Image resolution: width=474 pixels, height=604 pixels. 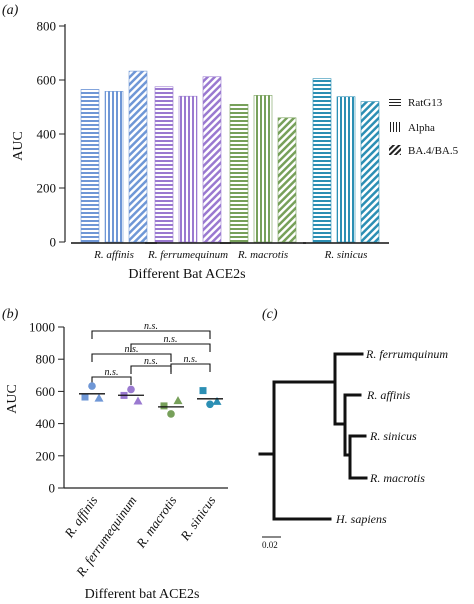 What do you see at coordinates (47, 80) in the screenshot?
I see `panel-a-y-tick-label: 600` at bounding box center [47, 80].